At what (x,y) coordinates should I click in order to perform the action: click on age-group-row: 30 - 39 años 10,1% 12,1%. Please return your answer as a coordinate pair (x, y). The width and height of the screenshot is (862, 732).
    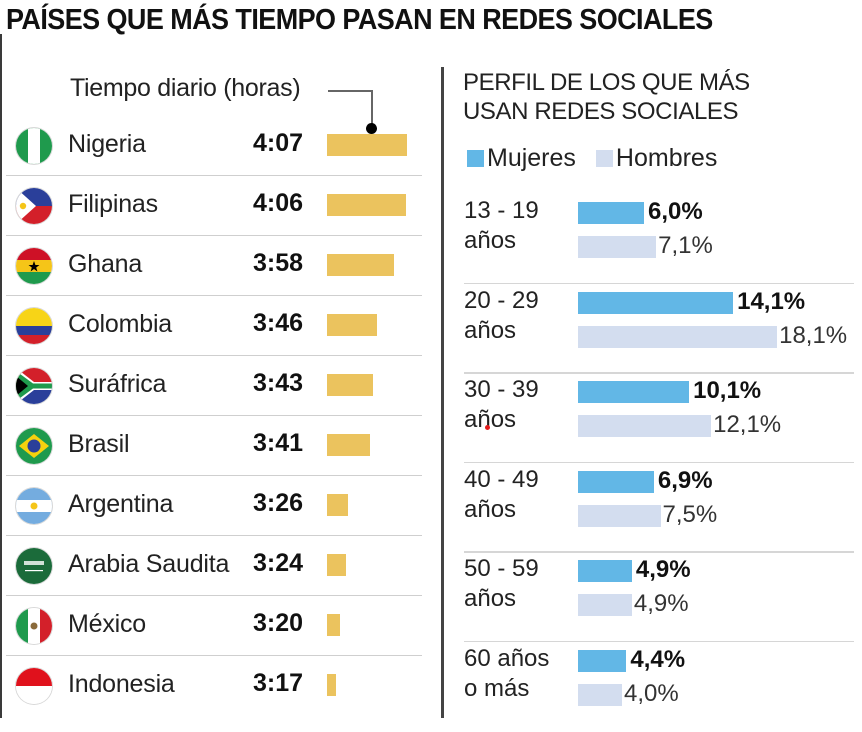
    Looking at the image, I should click on (659, 419).